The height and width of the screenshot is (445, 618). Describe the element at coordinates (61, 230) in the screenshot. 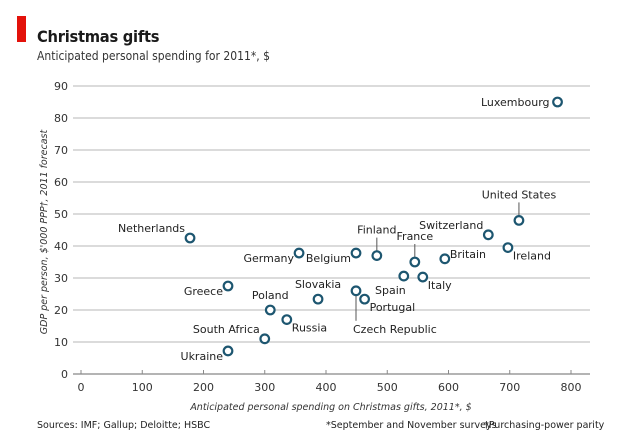

I see `y-axis-ticks: 0 10 20 30 40 50 60 70 80 90` at that location.